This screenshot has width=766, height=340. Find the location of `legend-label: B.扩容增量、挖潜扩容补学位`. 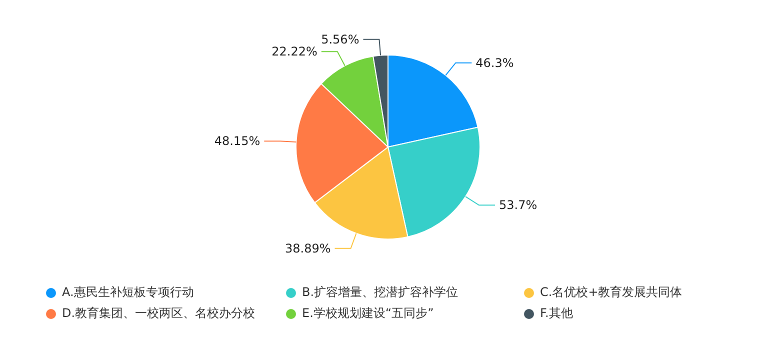

legend-label: B.扩容增量、挖潜扩容补学位 is located at coordinates (380, 292).